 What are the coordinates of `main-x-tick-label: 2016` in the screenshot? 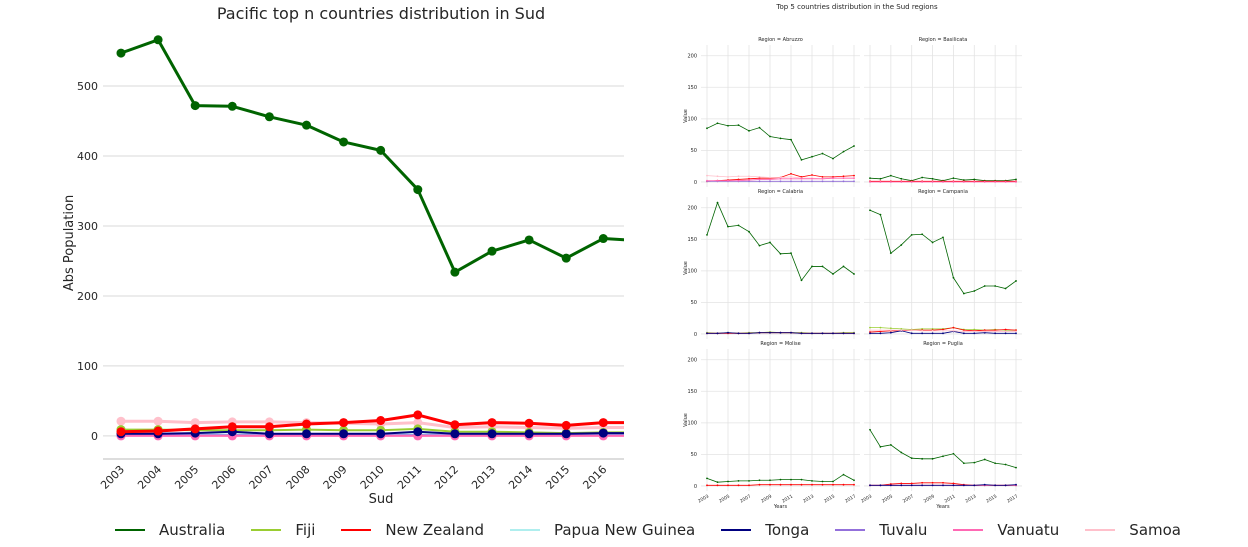 It's located at (594, 477).